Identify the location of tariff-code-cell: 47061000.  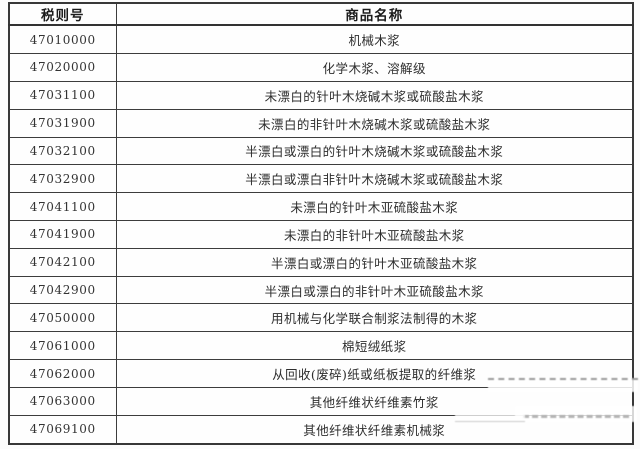
(62, 346).